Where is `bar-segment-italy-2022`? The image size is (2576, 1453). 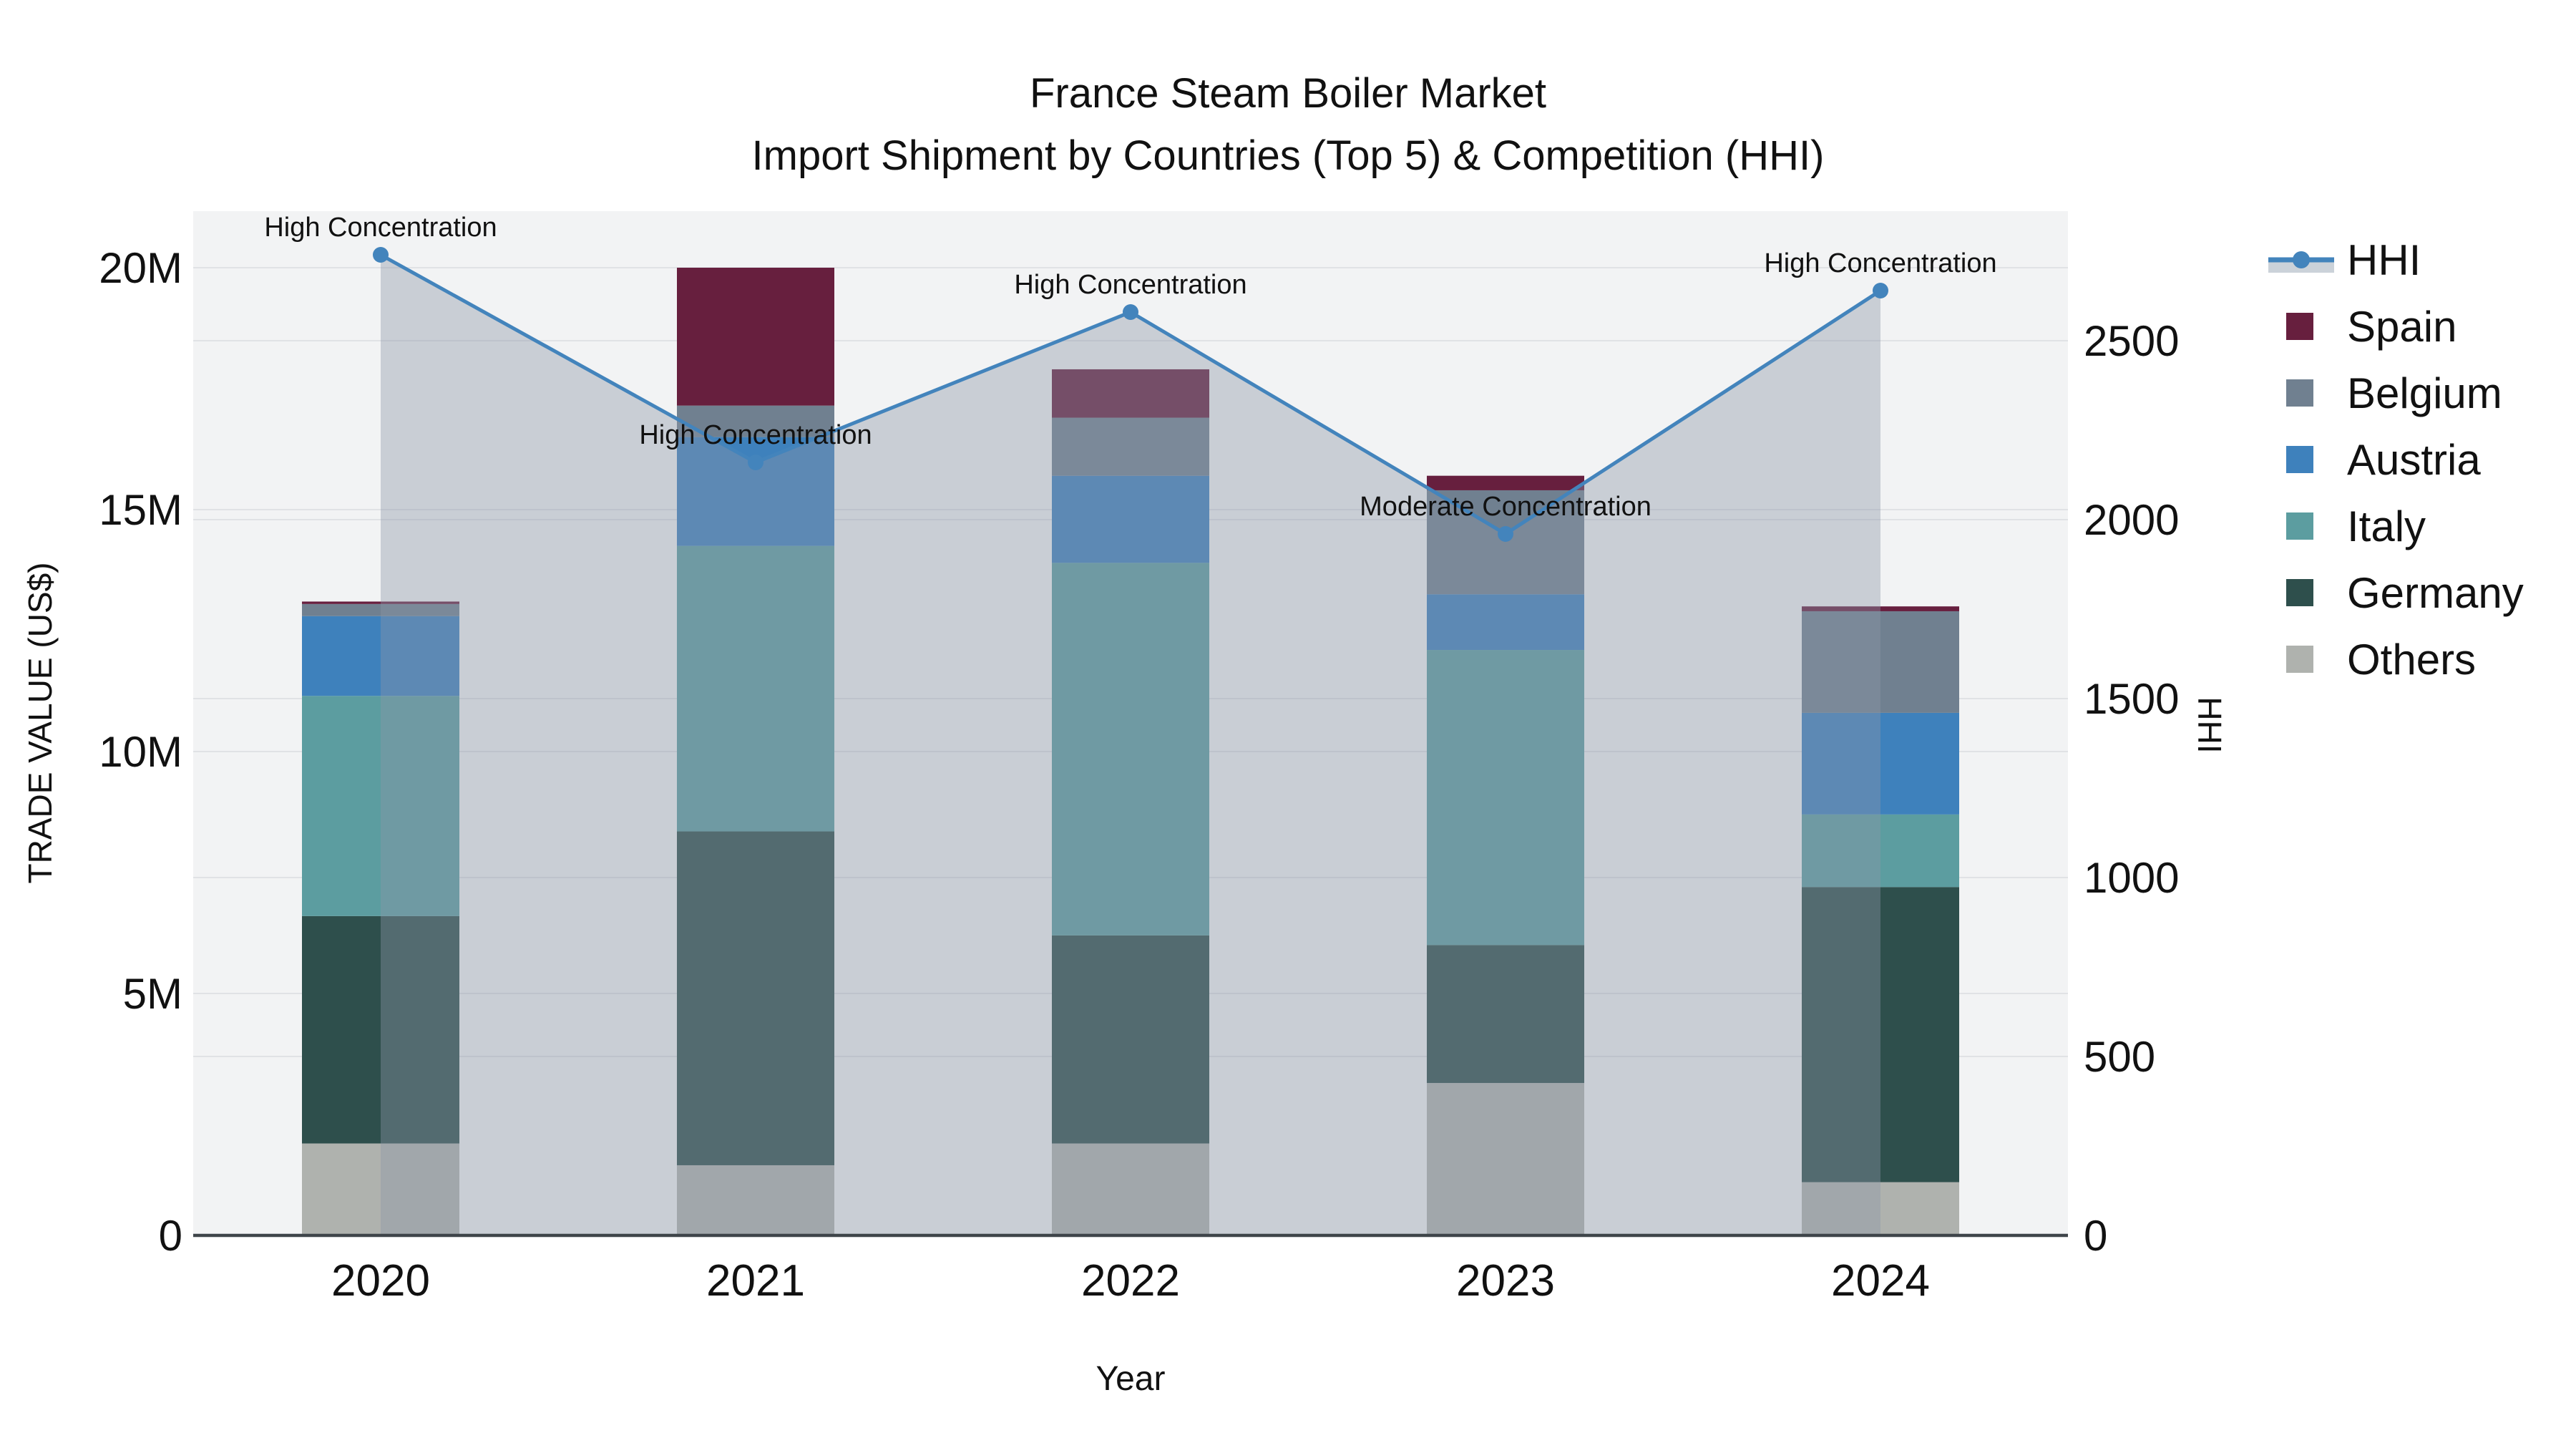 bar-segment-italy-2022 is located at coordinates (1130, 750).